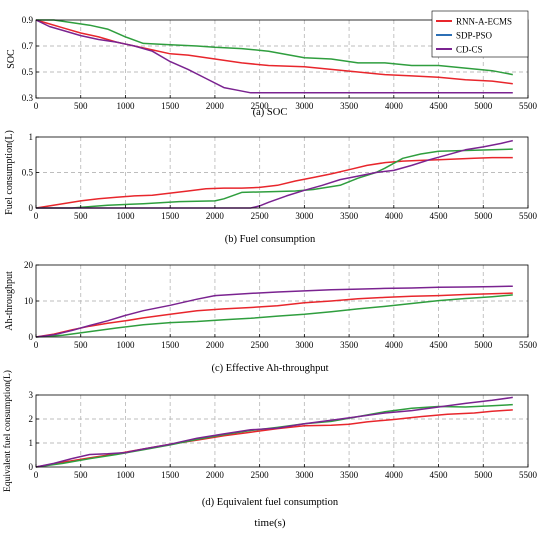 Image resolution: width=550 pixels, height=538 pixels. What do you see at coordinates (28, 46) in the screenshot?
I see `y-tick-label: 0.7` at bounding box center [28, 46].